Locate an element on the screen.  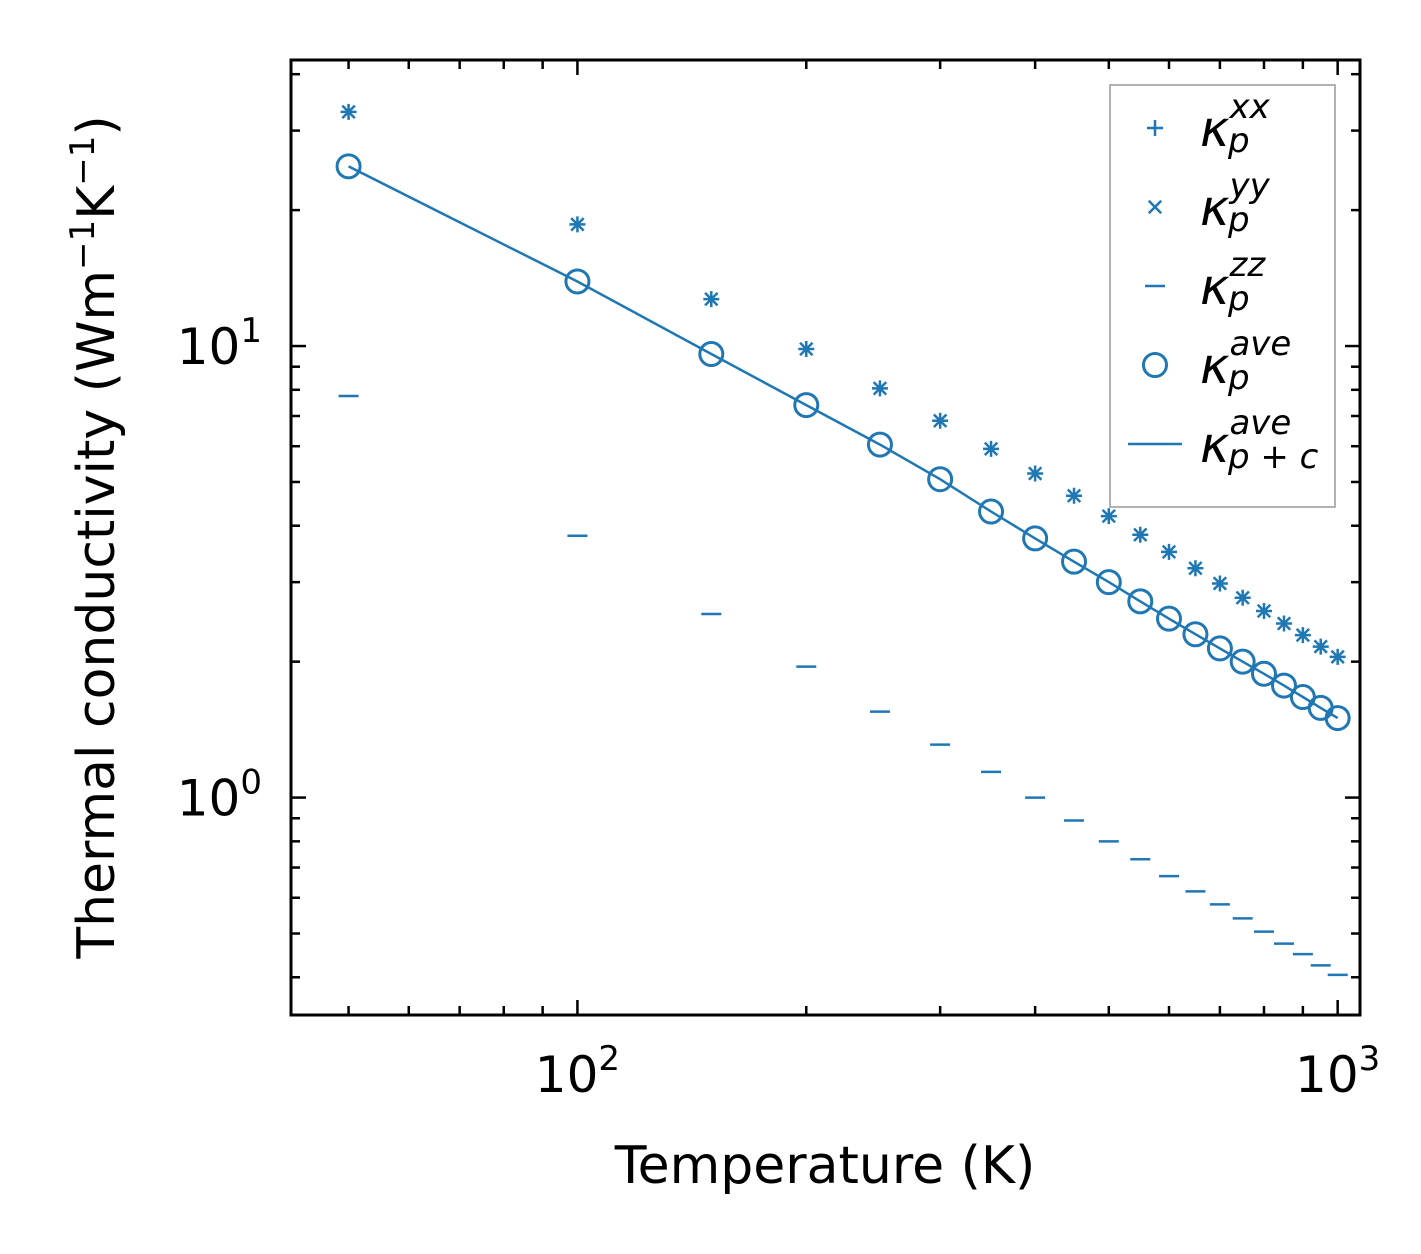
y-tick-label: 10⁰ is located at coordinates (219, 795).